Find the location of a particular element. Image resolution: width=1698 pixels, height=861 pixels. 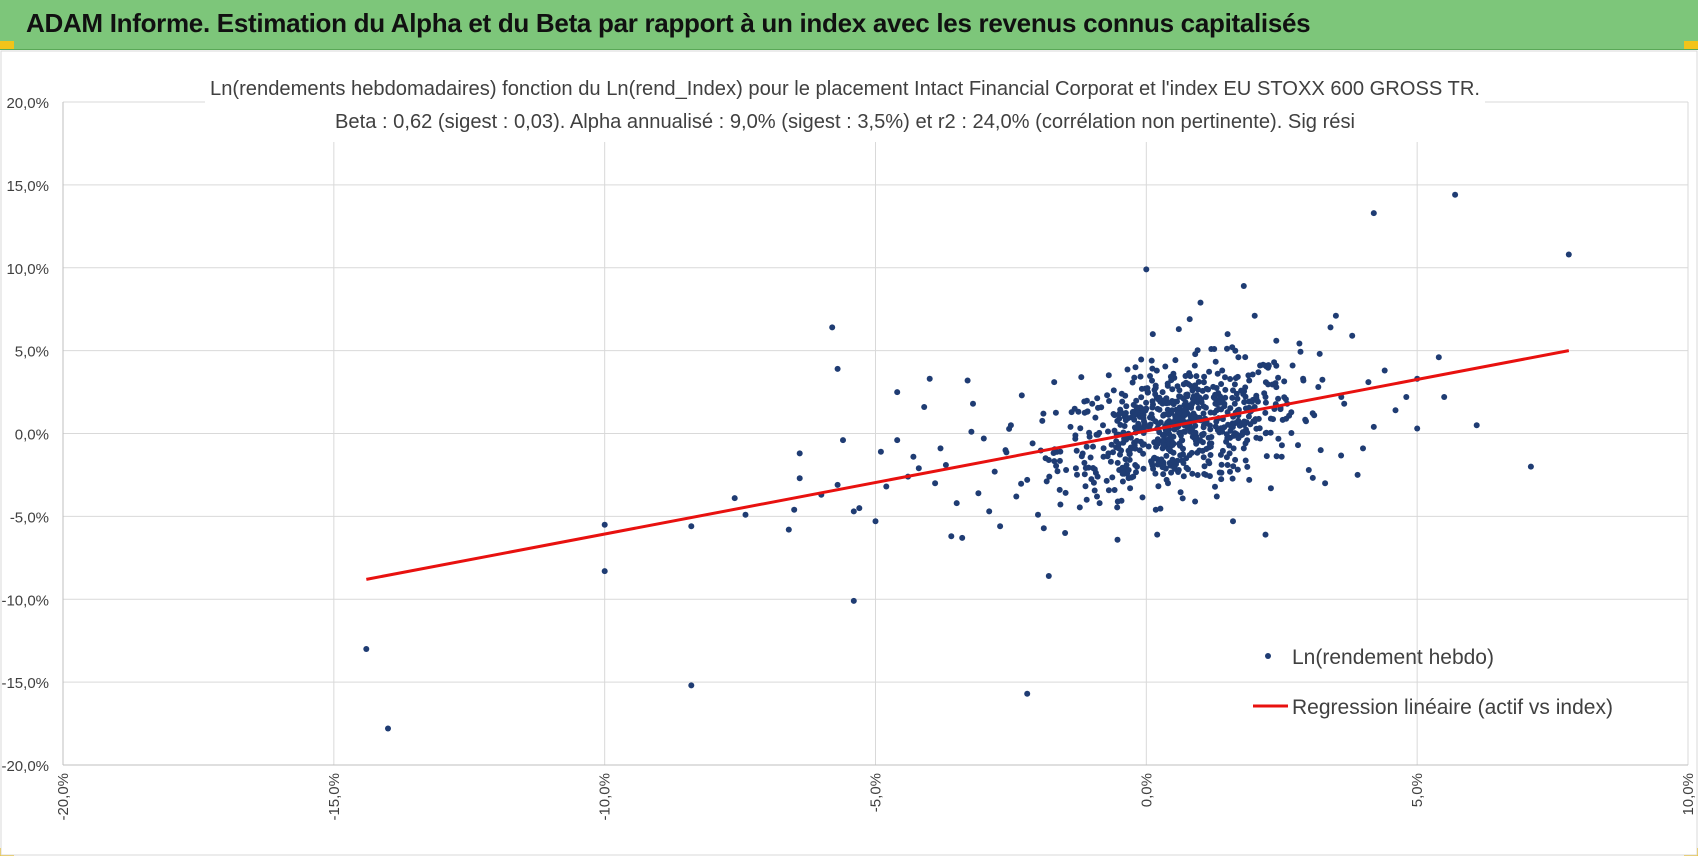

y-tick-label: 5,0% is located at coordinates (32, 352).